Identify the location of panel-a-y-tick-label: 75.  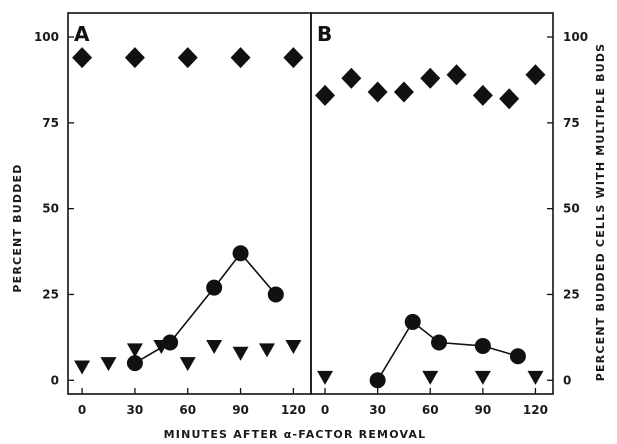
(50, 123).